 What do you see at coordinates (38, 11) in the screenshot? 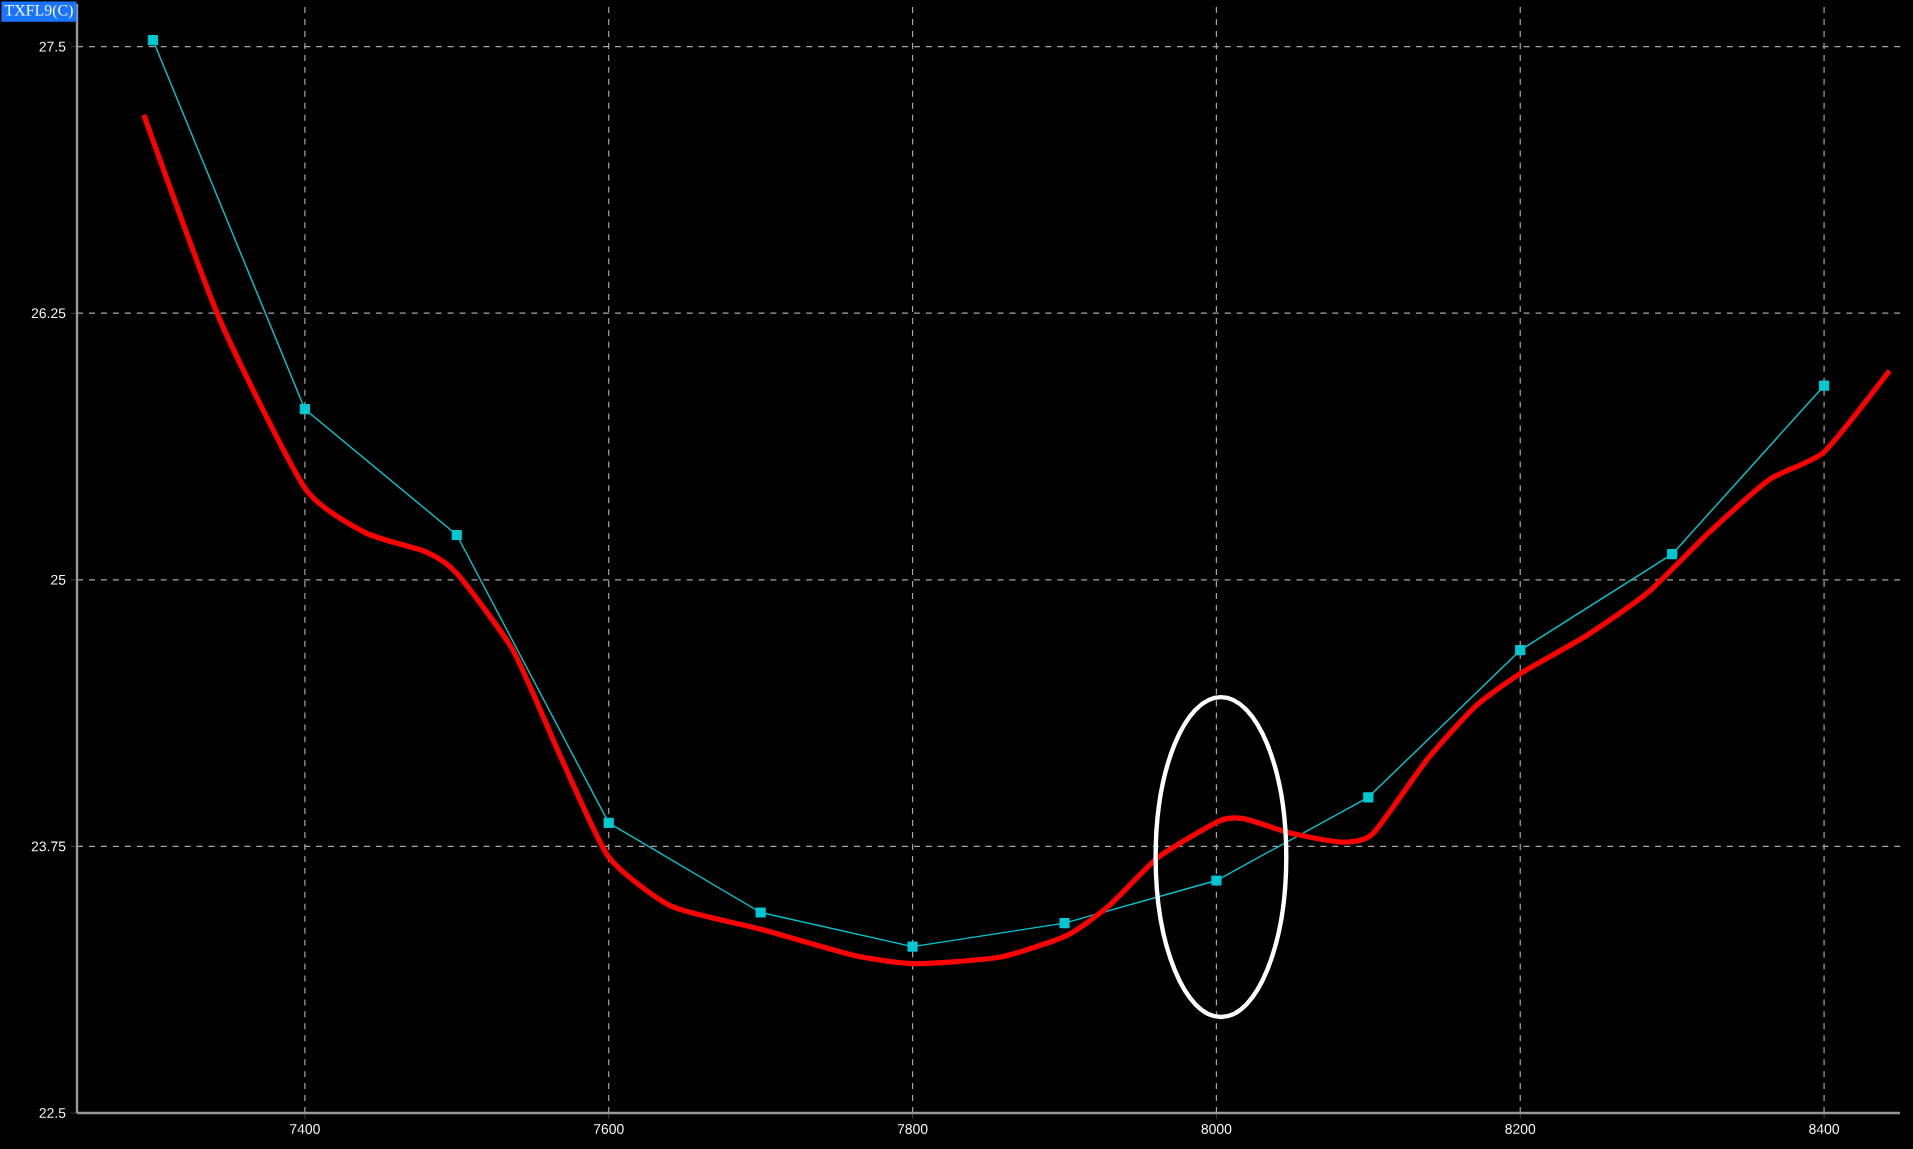
I see `chart-title: TXFL9(C)` at bounding box center [38, 11].